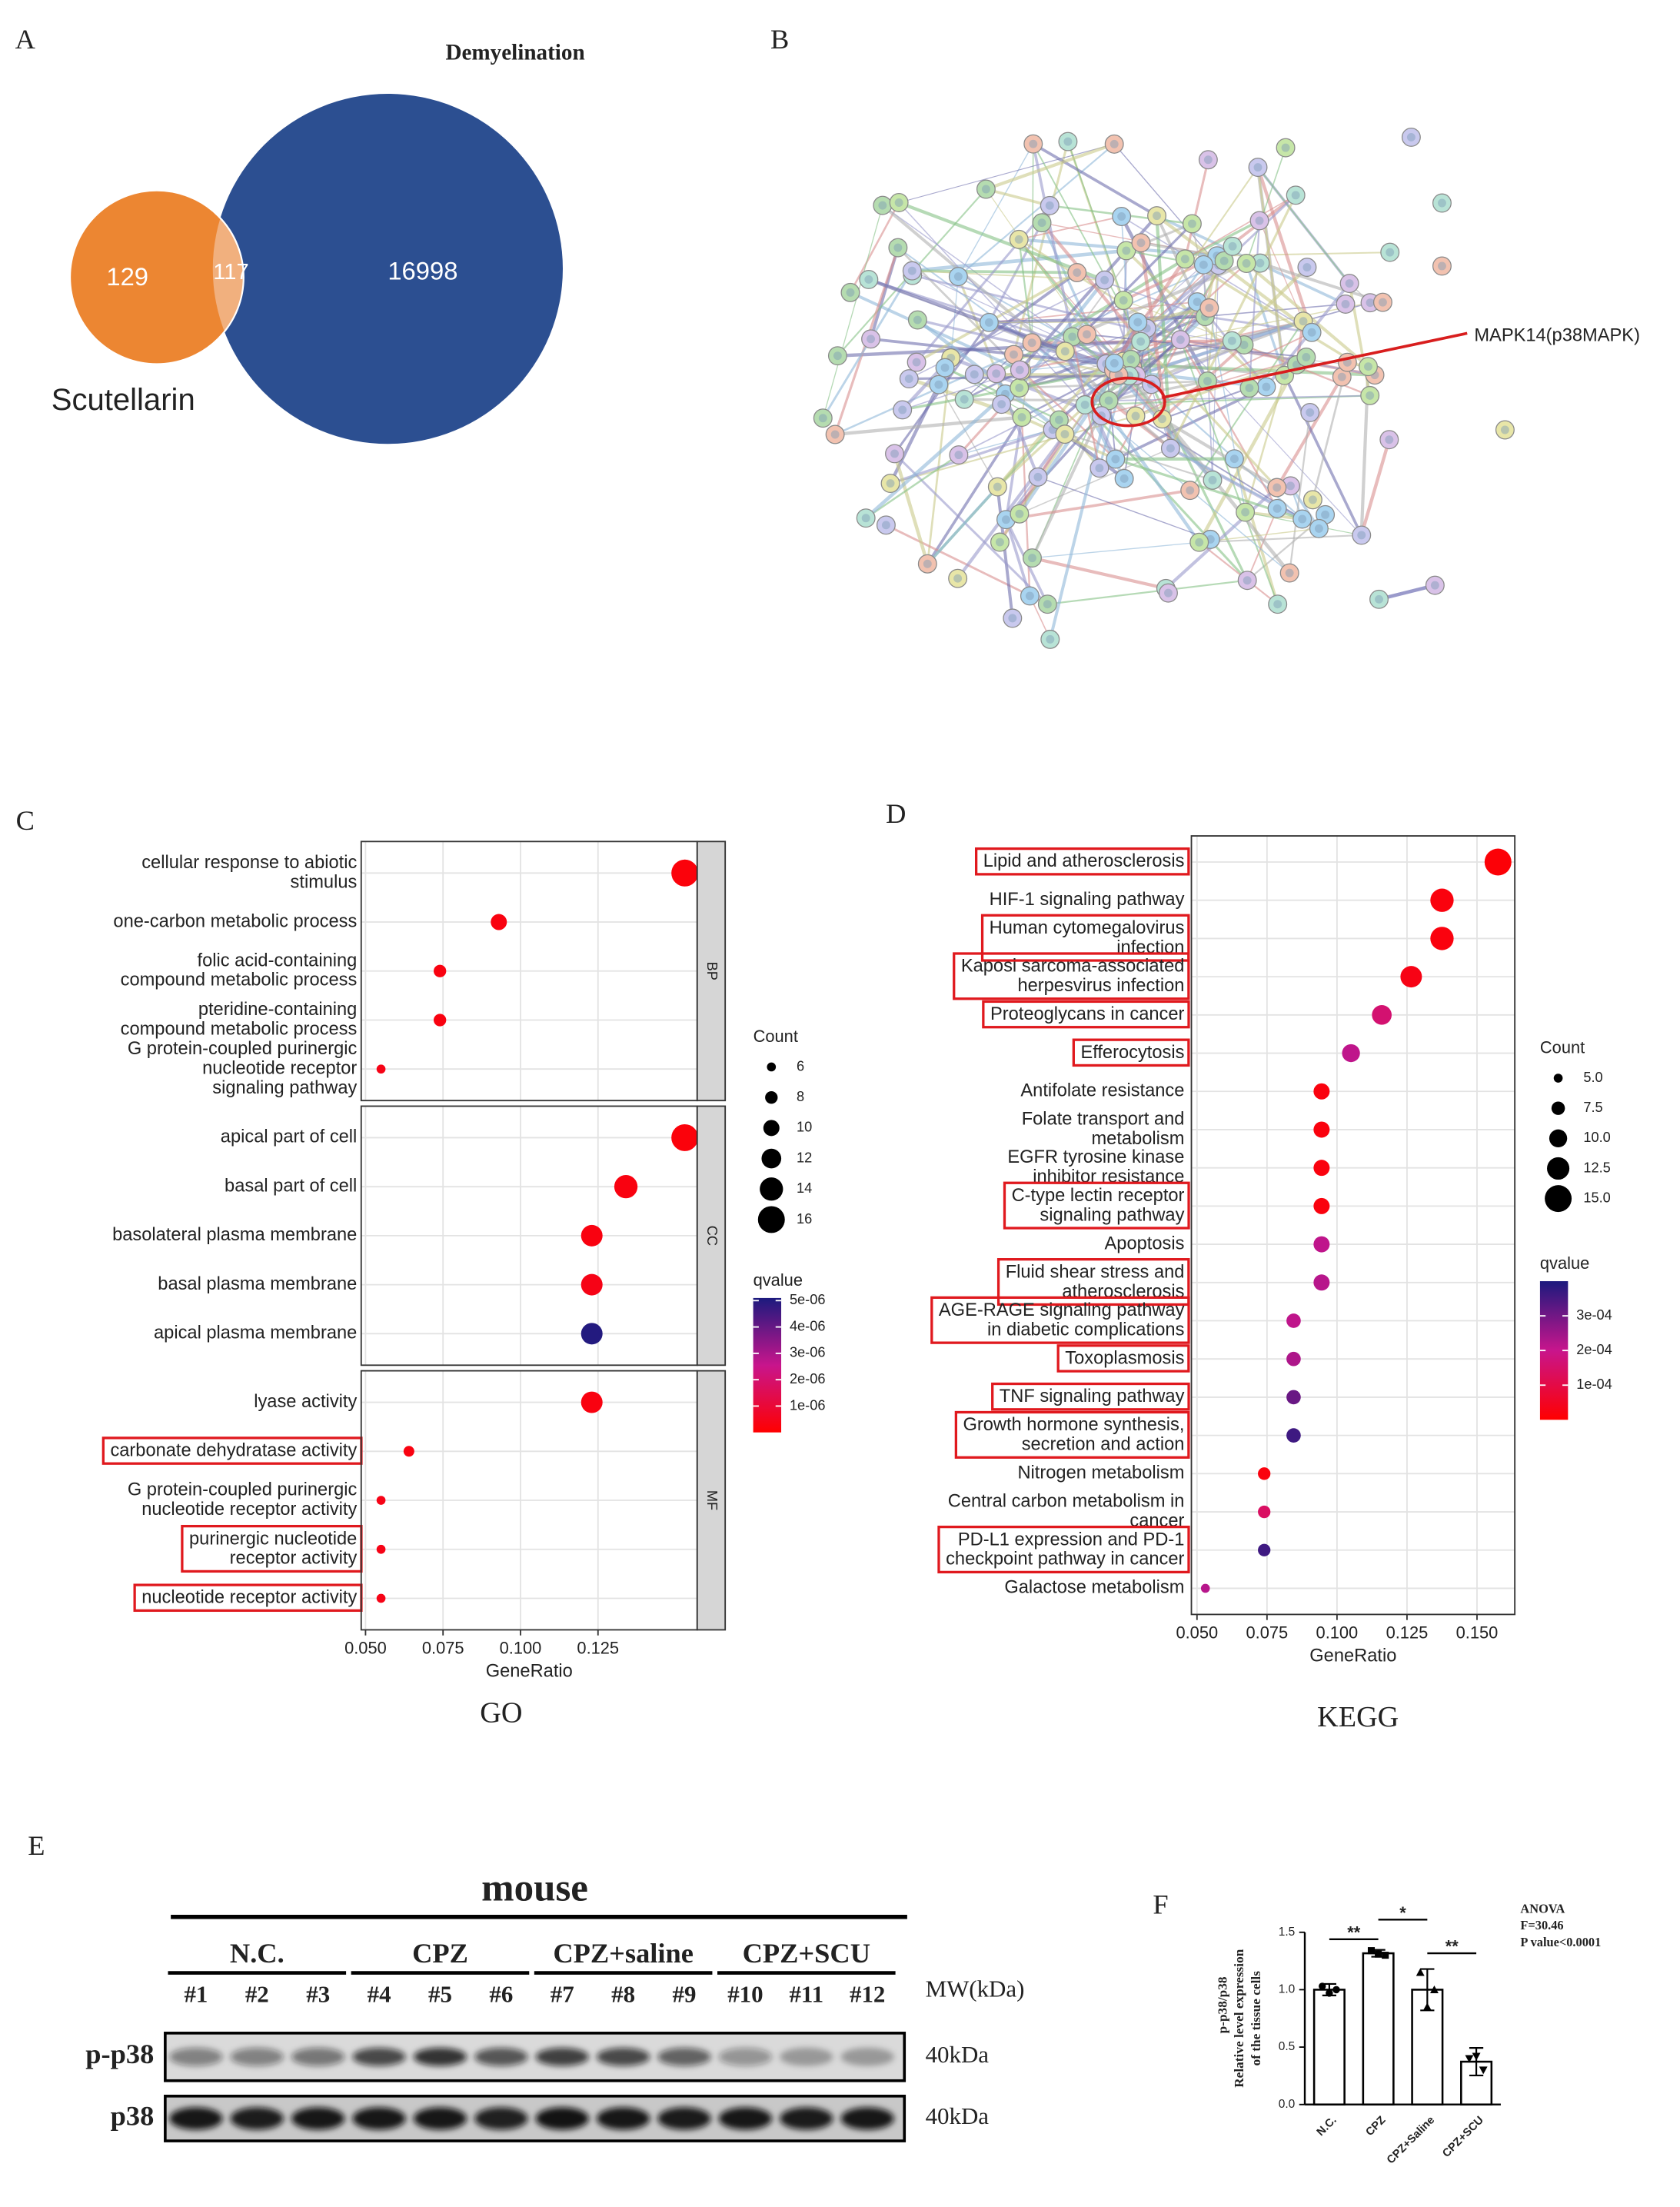 The image size is (1680, 2207). What do you see at coordinates (1103, 1119) in the screenshot?
I see `term-label: Folate transport and` at bounding box center [1103, 1119].